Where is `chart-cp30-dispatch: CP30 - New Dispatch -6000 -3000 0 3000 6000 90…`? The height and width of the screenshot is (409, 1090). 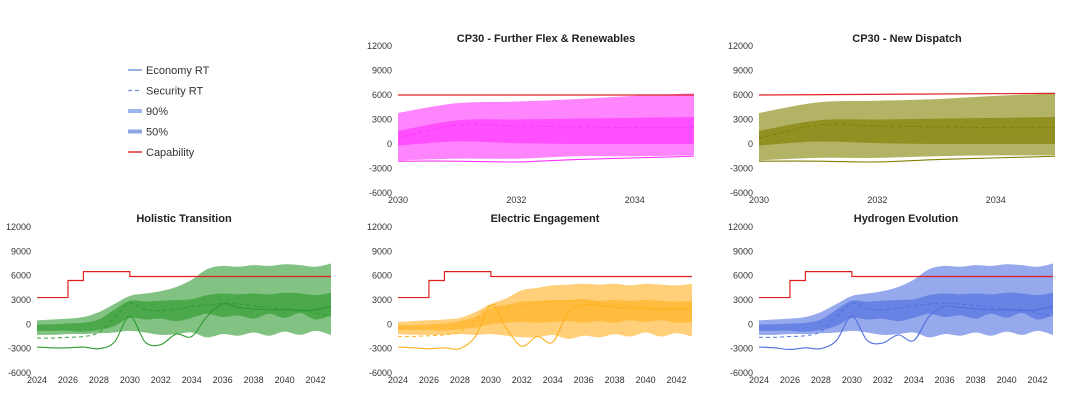 chart-cp30-dispatch: CP30 - New Dispatch -6000 -3000 0 3000 6000 90… is located at coordinates (891, 119).